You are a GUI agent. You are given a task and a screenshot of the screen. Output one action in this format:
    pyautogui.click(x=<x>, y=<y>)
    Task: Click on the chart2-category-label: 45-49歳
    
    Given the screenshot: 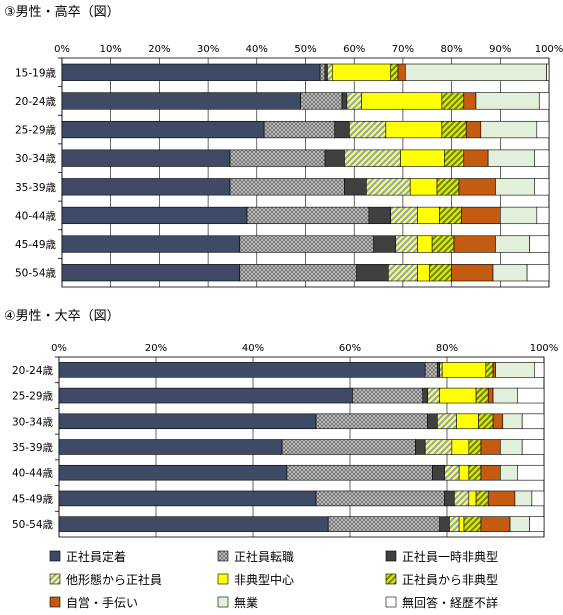 What is the action you would take?
    pyautogui.click(x=33, y=499)
    